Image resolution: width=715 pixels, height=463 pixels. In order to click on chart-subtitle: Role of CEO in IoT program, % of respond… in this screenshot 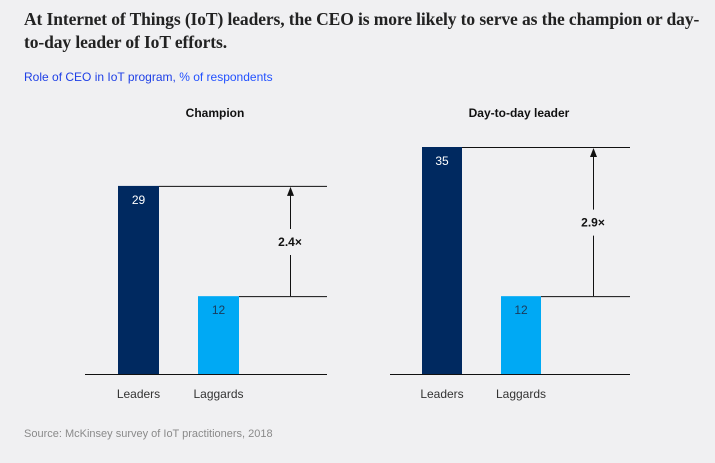, I will do `click(148, 77)`.